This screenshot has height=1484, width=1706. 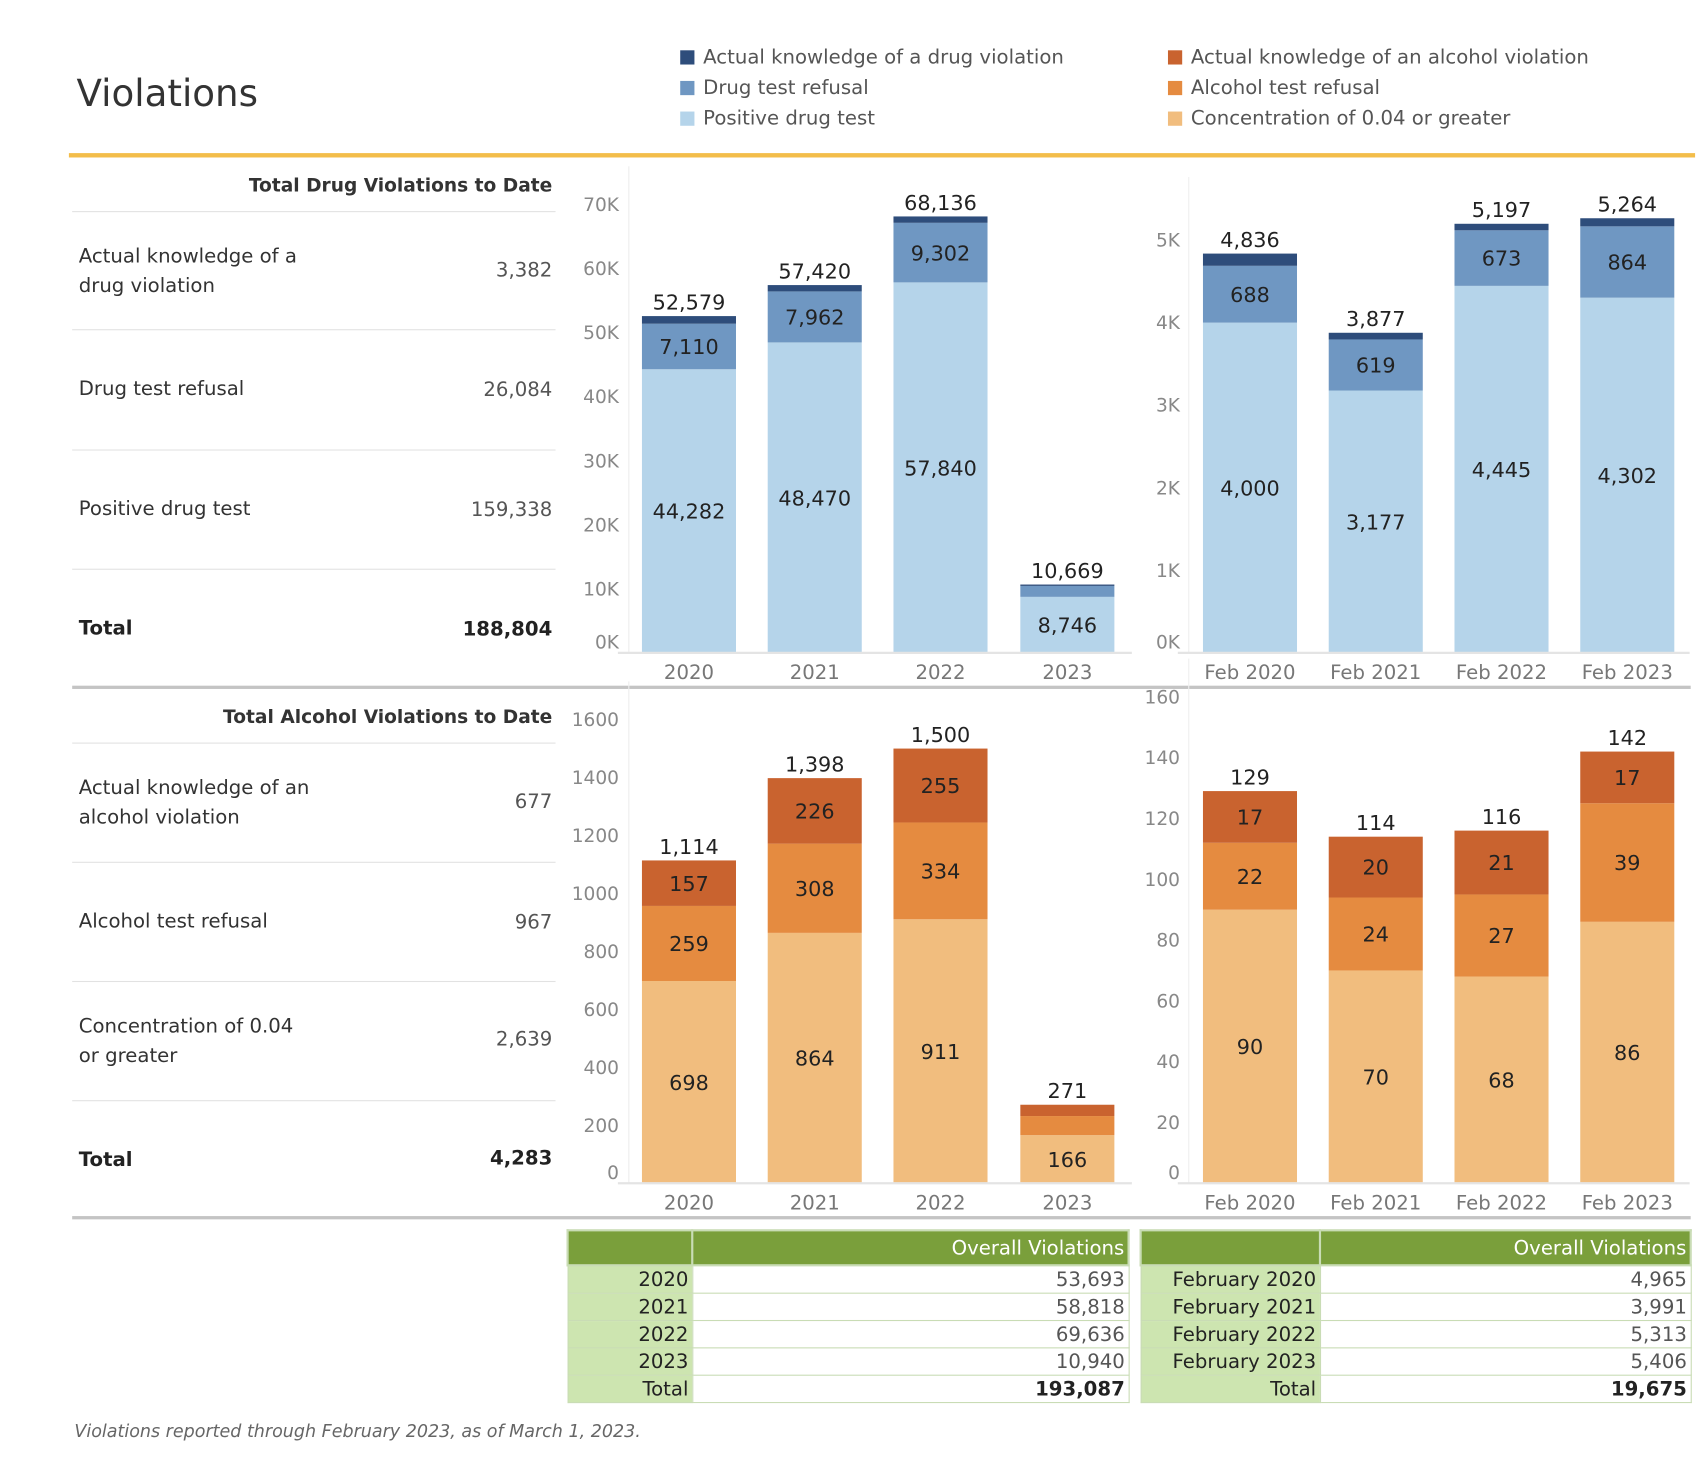 I want to click on legend-label: Actual knowledge of an alcohol violation, so click(x=1389, y=57).